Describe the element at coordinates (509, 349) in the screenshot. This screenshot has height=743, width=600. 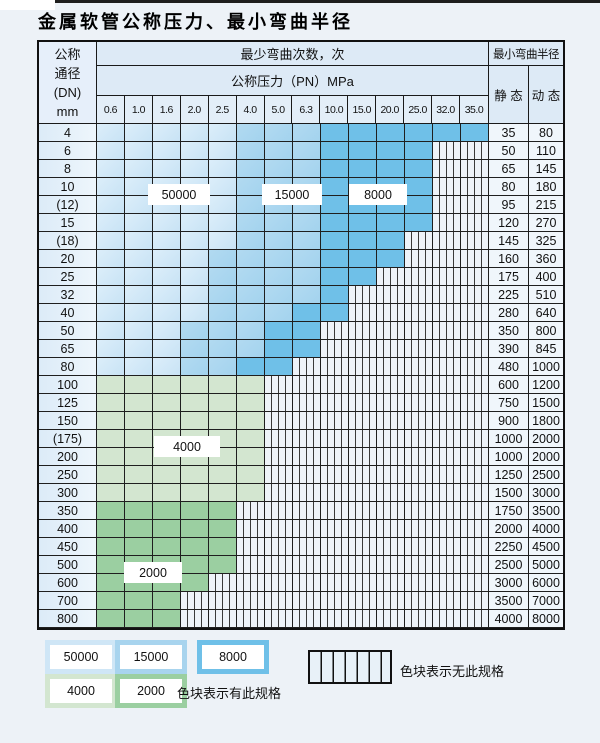
I see `static-radius-cell: 390` at that location.